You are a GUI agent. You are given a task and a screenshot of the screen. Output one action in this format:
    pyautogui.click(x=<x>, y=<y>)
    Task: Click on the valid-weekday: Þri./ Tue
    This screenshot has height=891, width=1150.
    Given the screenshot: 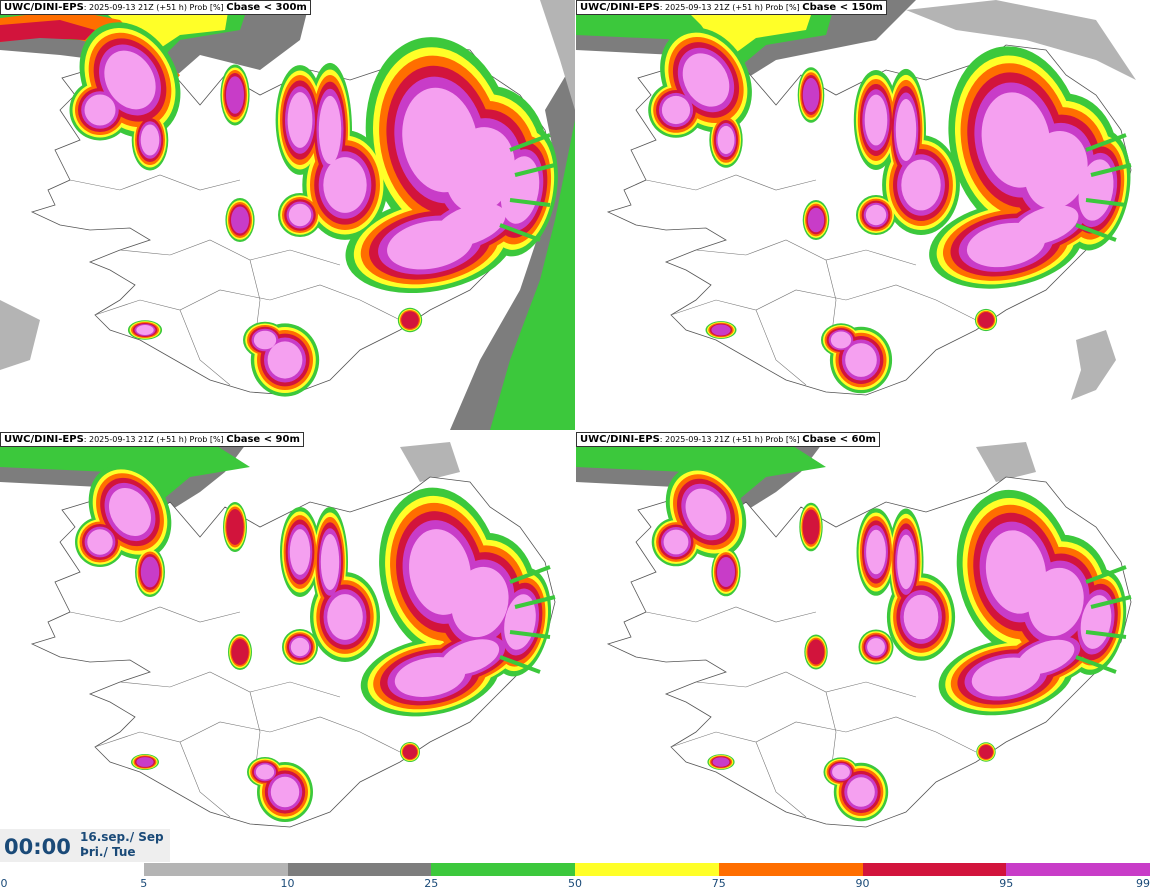 What is the action you would take?
    pyautogui.click(x=108, y=852)
    